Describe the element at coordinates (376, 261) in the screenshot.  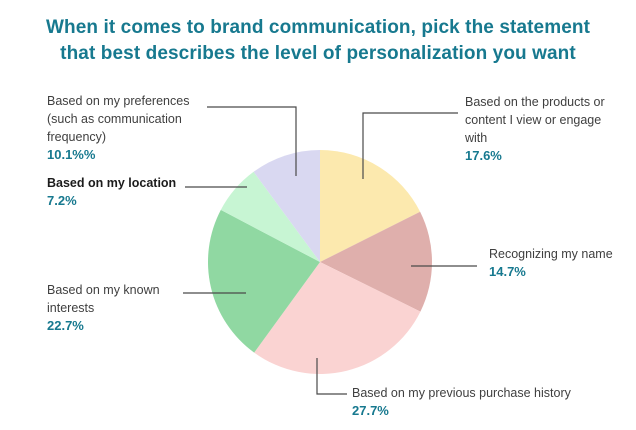
I see `pie-slice-recognizing-name` at that location.